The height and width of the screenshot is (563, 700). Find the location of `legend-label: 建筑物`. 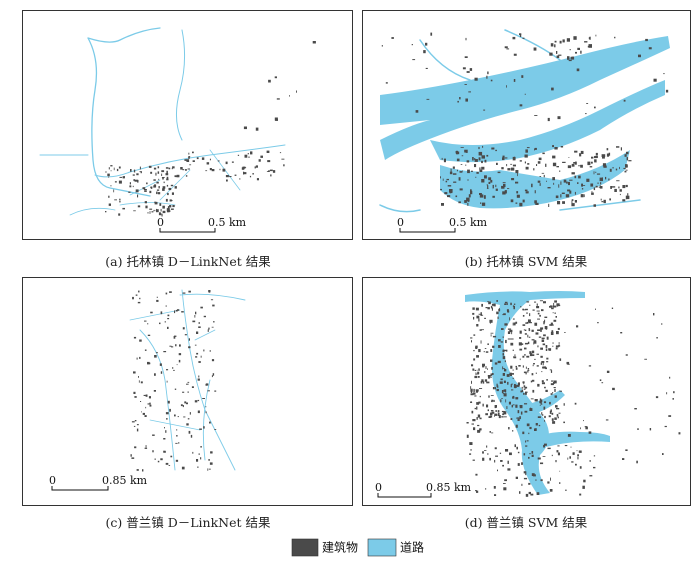

legend-label: 建筑物 is located at coordinates (340, 547).